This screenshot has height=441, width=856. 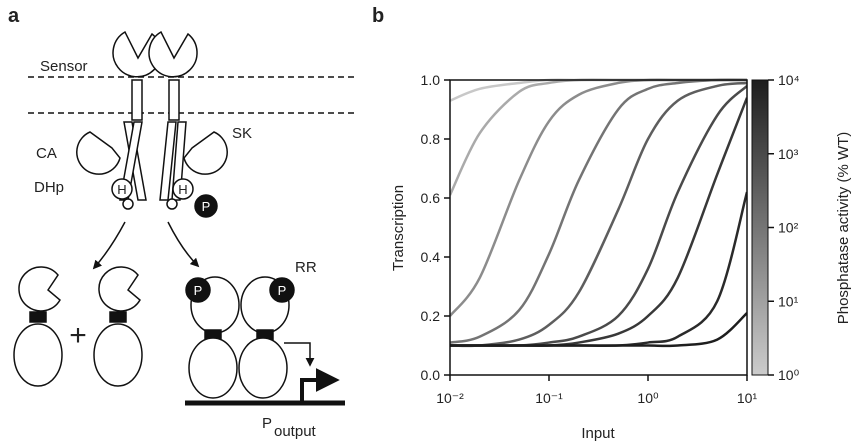 I want to click on plus-sign: +, so click(x=78, y=335).